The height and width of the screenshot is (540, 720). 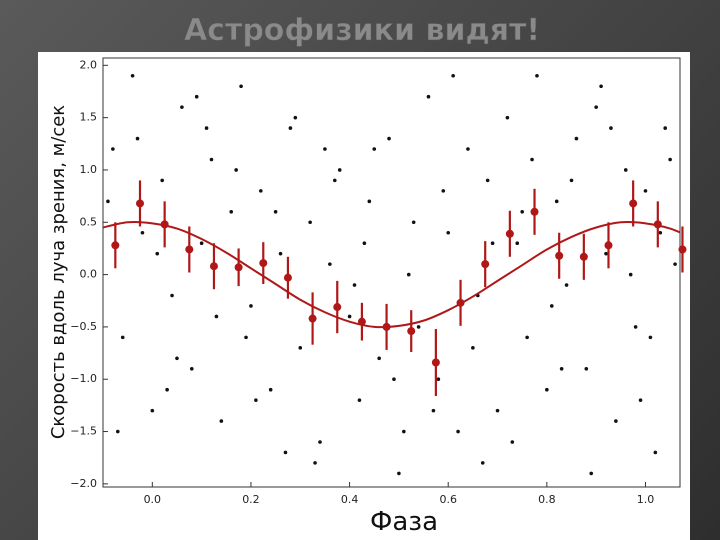 I want to click on x-tick-label: 1.0, so click(x=646, y=499).